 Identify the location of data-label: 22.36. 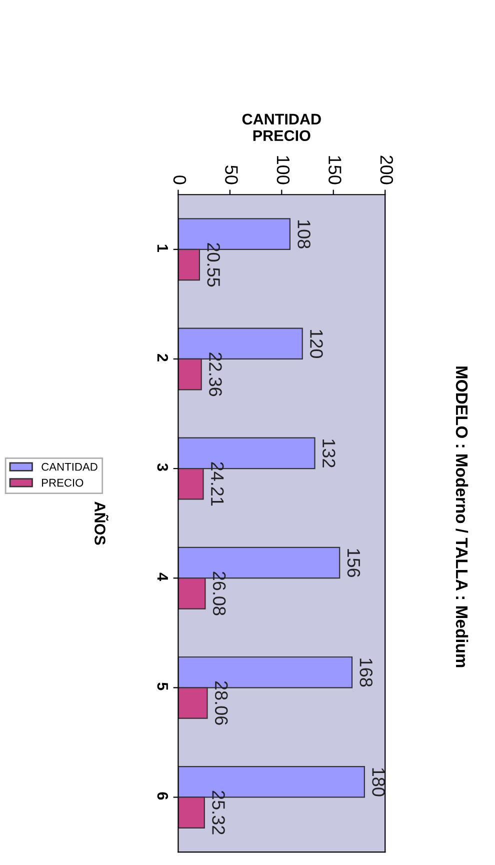
(215, 374).